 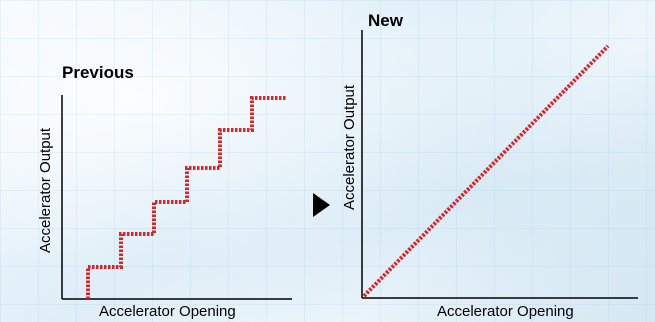 What do you see at coordinates (349, 147) in the screenshot?
I see `new-y-label: Accelerator Output` at bounding box center [349, 147].